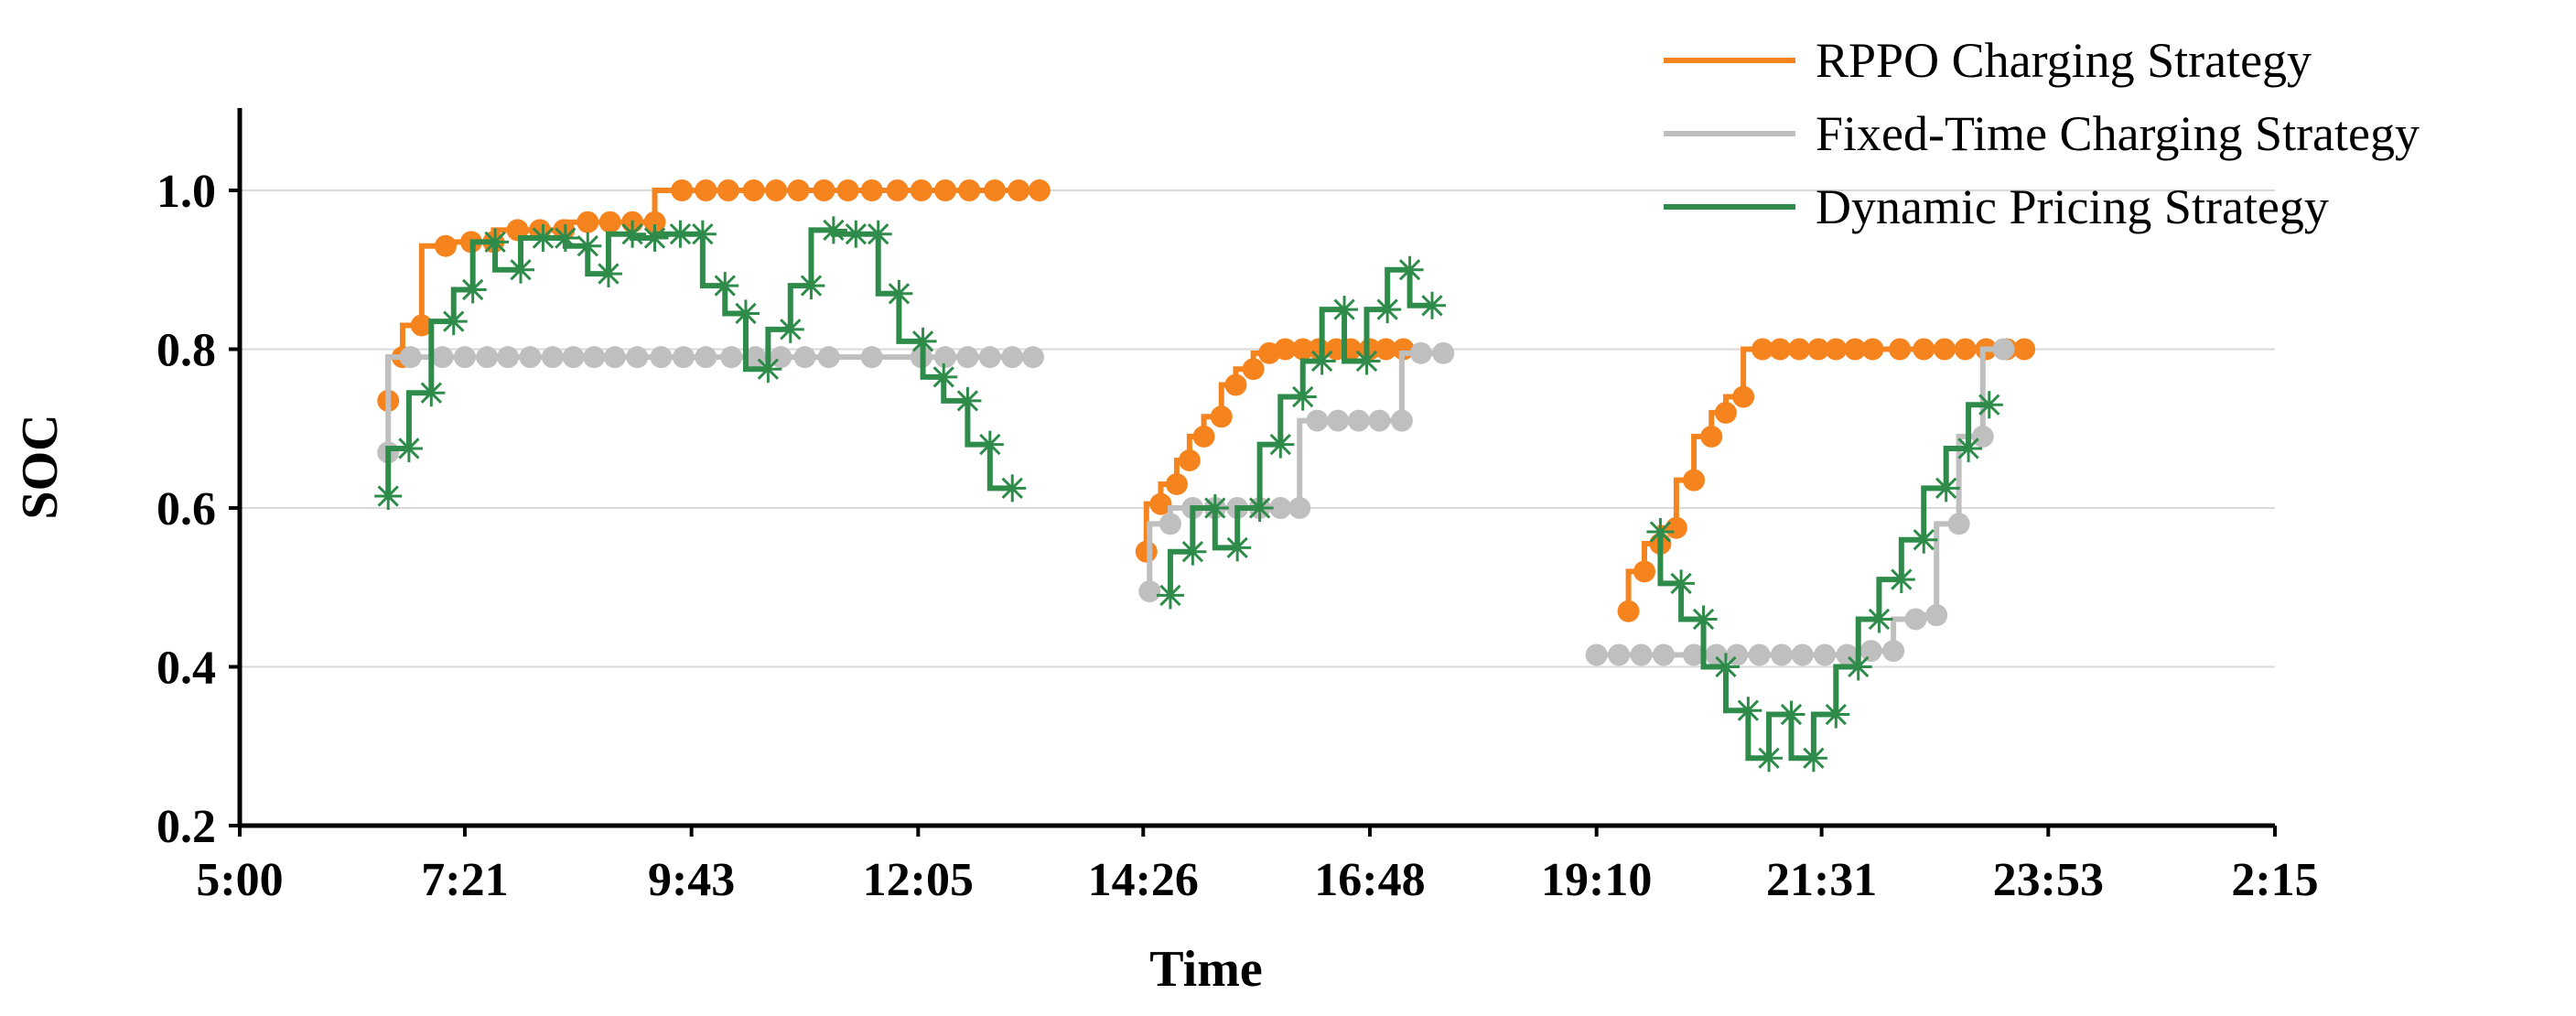 Image resolution: width=2576 pixels, height=1016 pixels. What do you see at coordinates (1596, 880) in the screenshot?
I see `x-tick-label: 19:10` at bounding box center [1596, 880].